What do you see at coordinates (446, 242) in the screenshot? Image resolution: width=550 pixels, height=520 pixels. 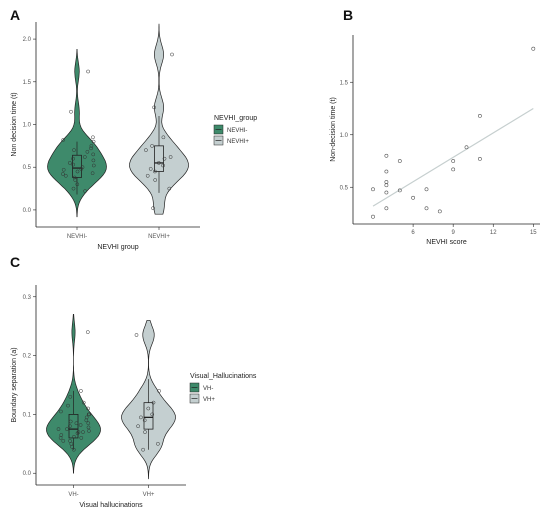 I see `x-axis-title: NEVHI score` at bounding box center [446, 242].